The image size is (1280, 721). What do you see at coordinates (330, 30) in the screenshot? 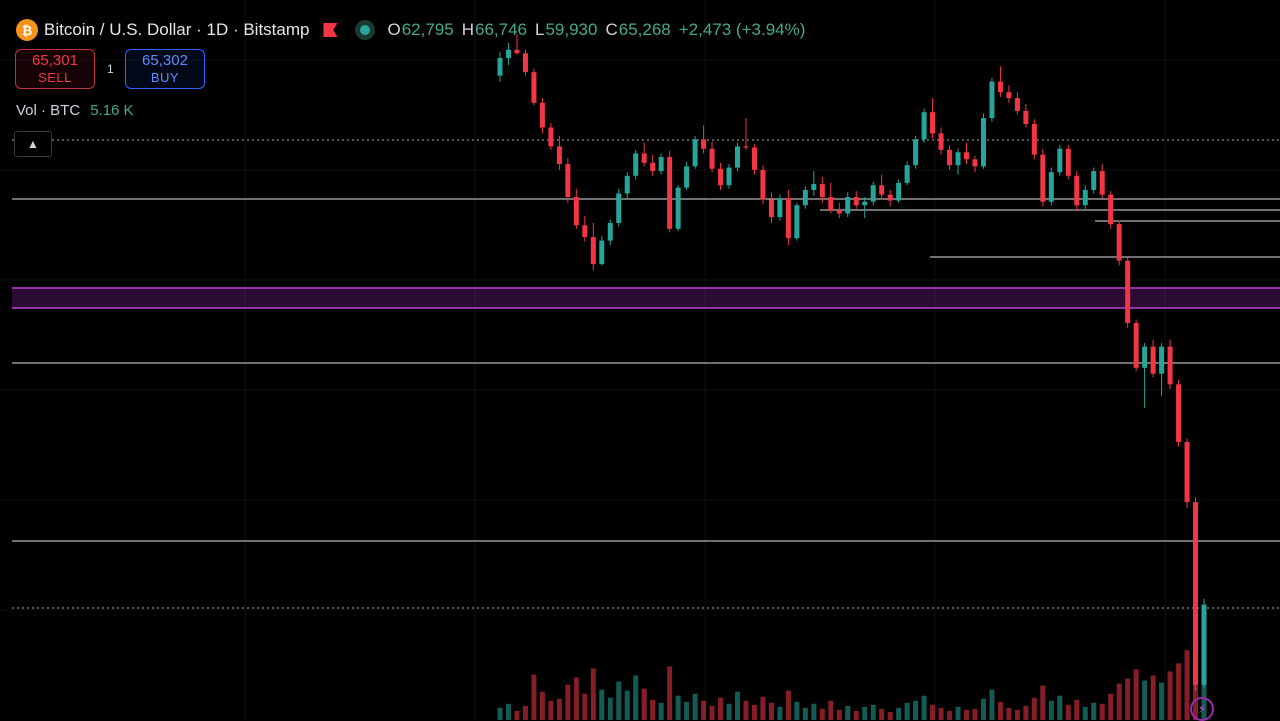
I see `flag-icon` at bounding box center [330, 30].